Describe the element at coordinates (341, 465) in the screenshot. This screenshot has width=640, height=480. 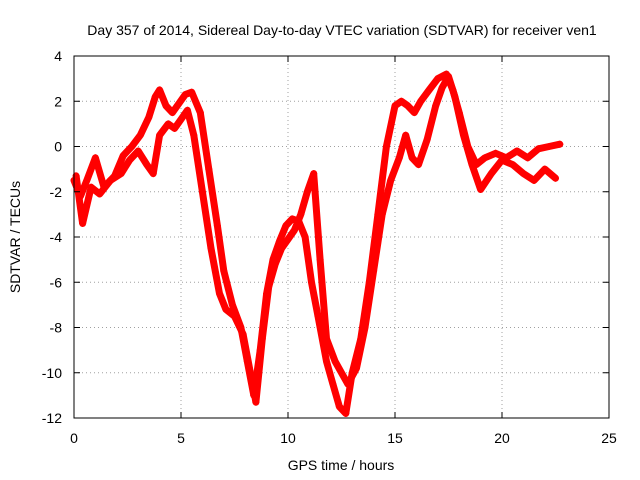
I see `x-axis-title: GPS time / hours` at that location.